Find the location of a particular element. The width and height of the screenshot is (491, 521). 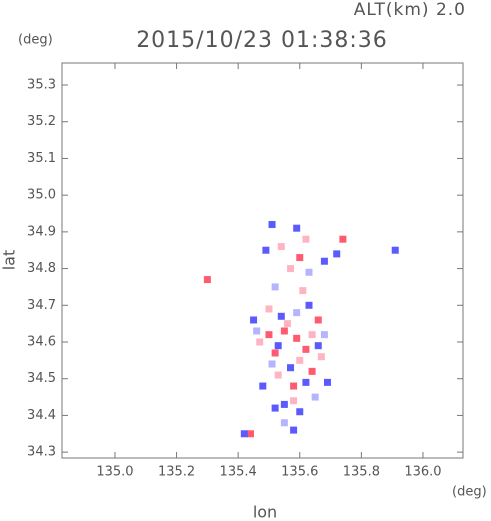

x-tick-label: 135.0 is located at coordinates (114, 472).